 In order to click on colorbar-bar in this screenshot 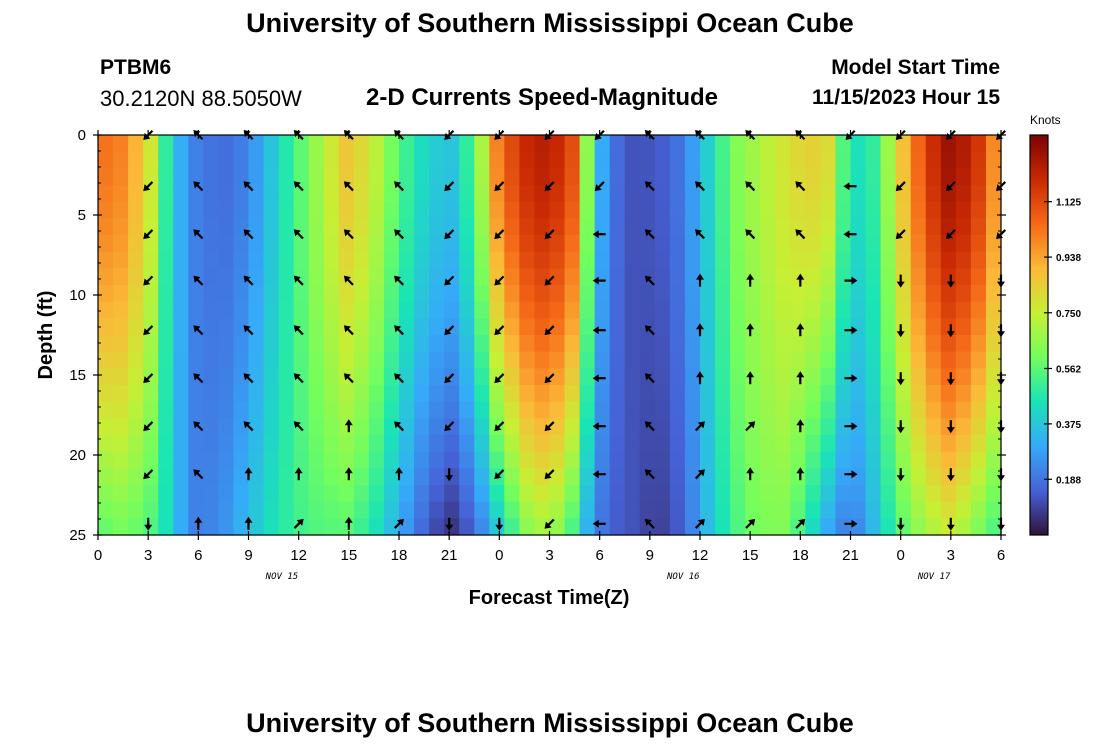, I will do `click(1039, 335)`.